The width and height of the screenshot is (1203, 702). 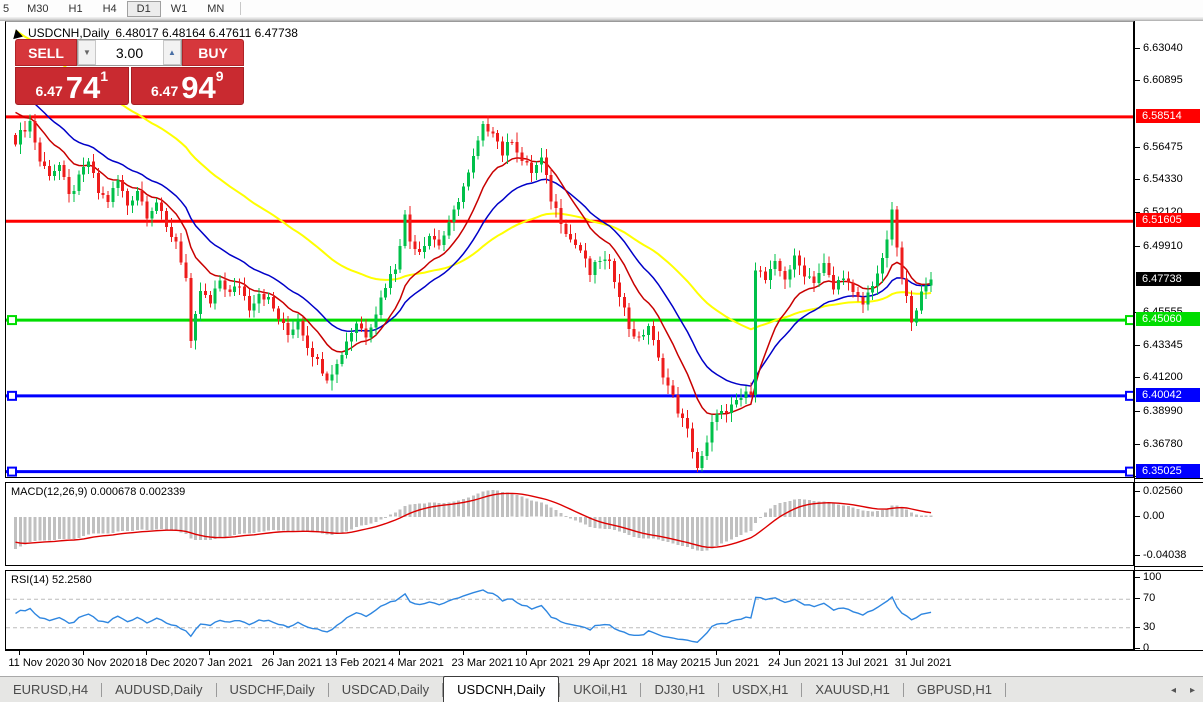 I want to click on price-scale-tick: 0.00, so click(x=1169, y=516).